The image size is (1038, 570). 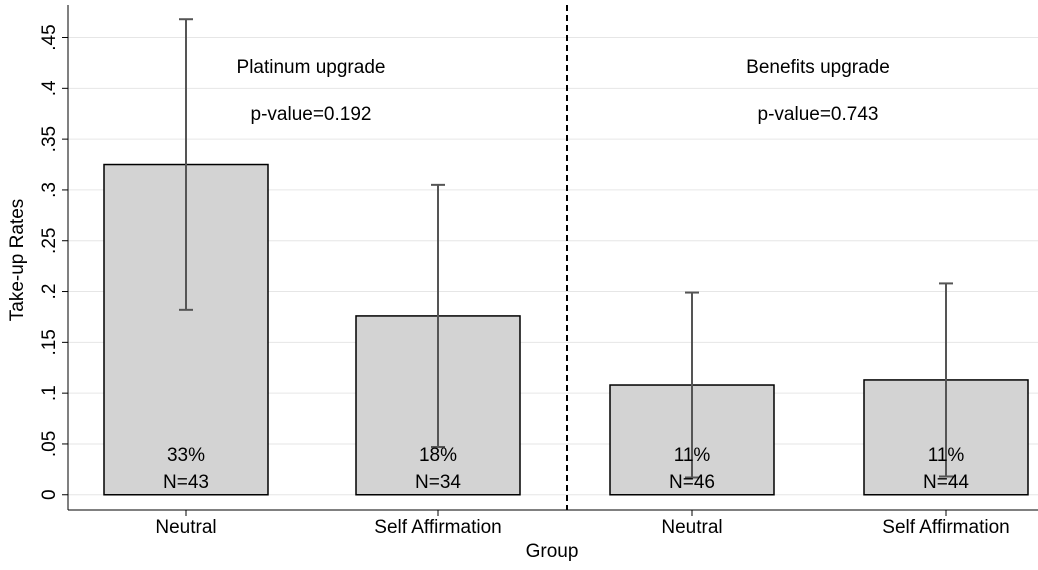 What do you see at coordinates (49, 139) in the screenshot?
I see `y-tick-label: .35` at bounding box center [49, 139].